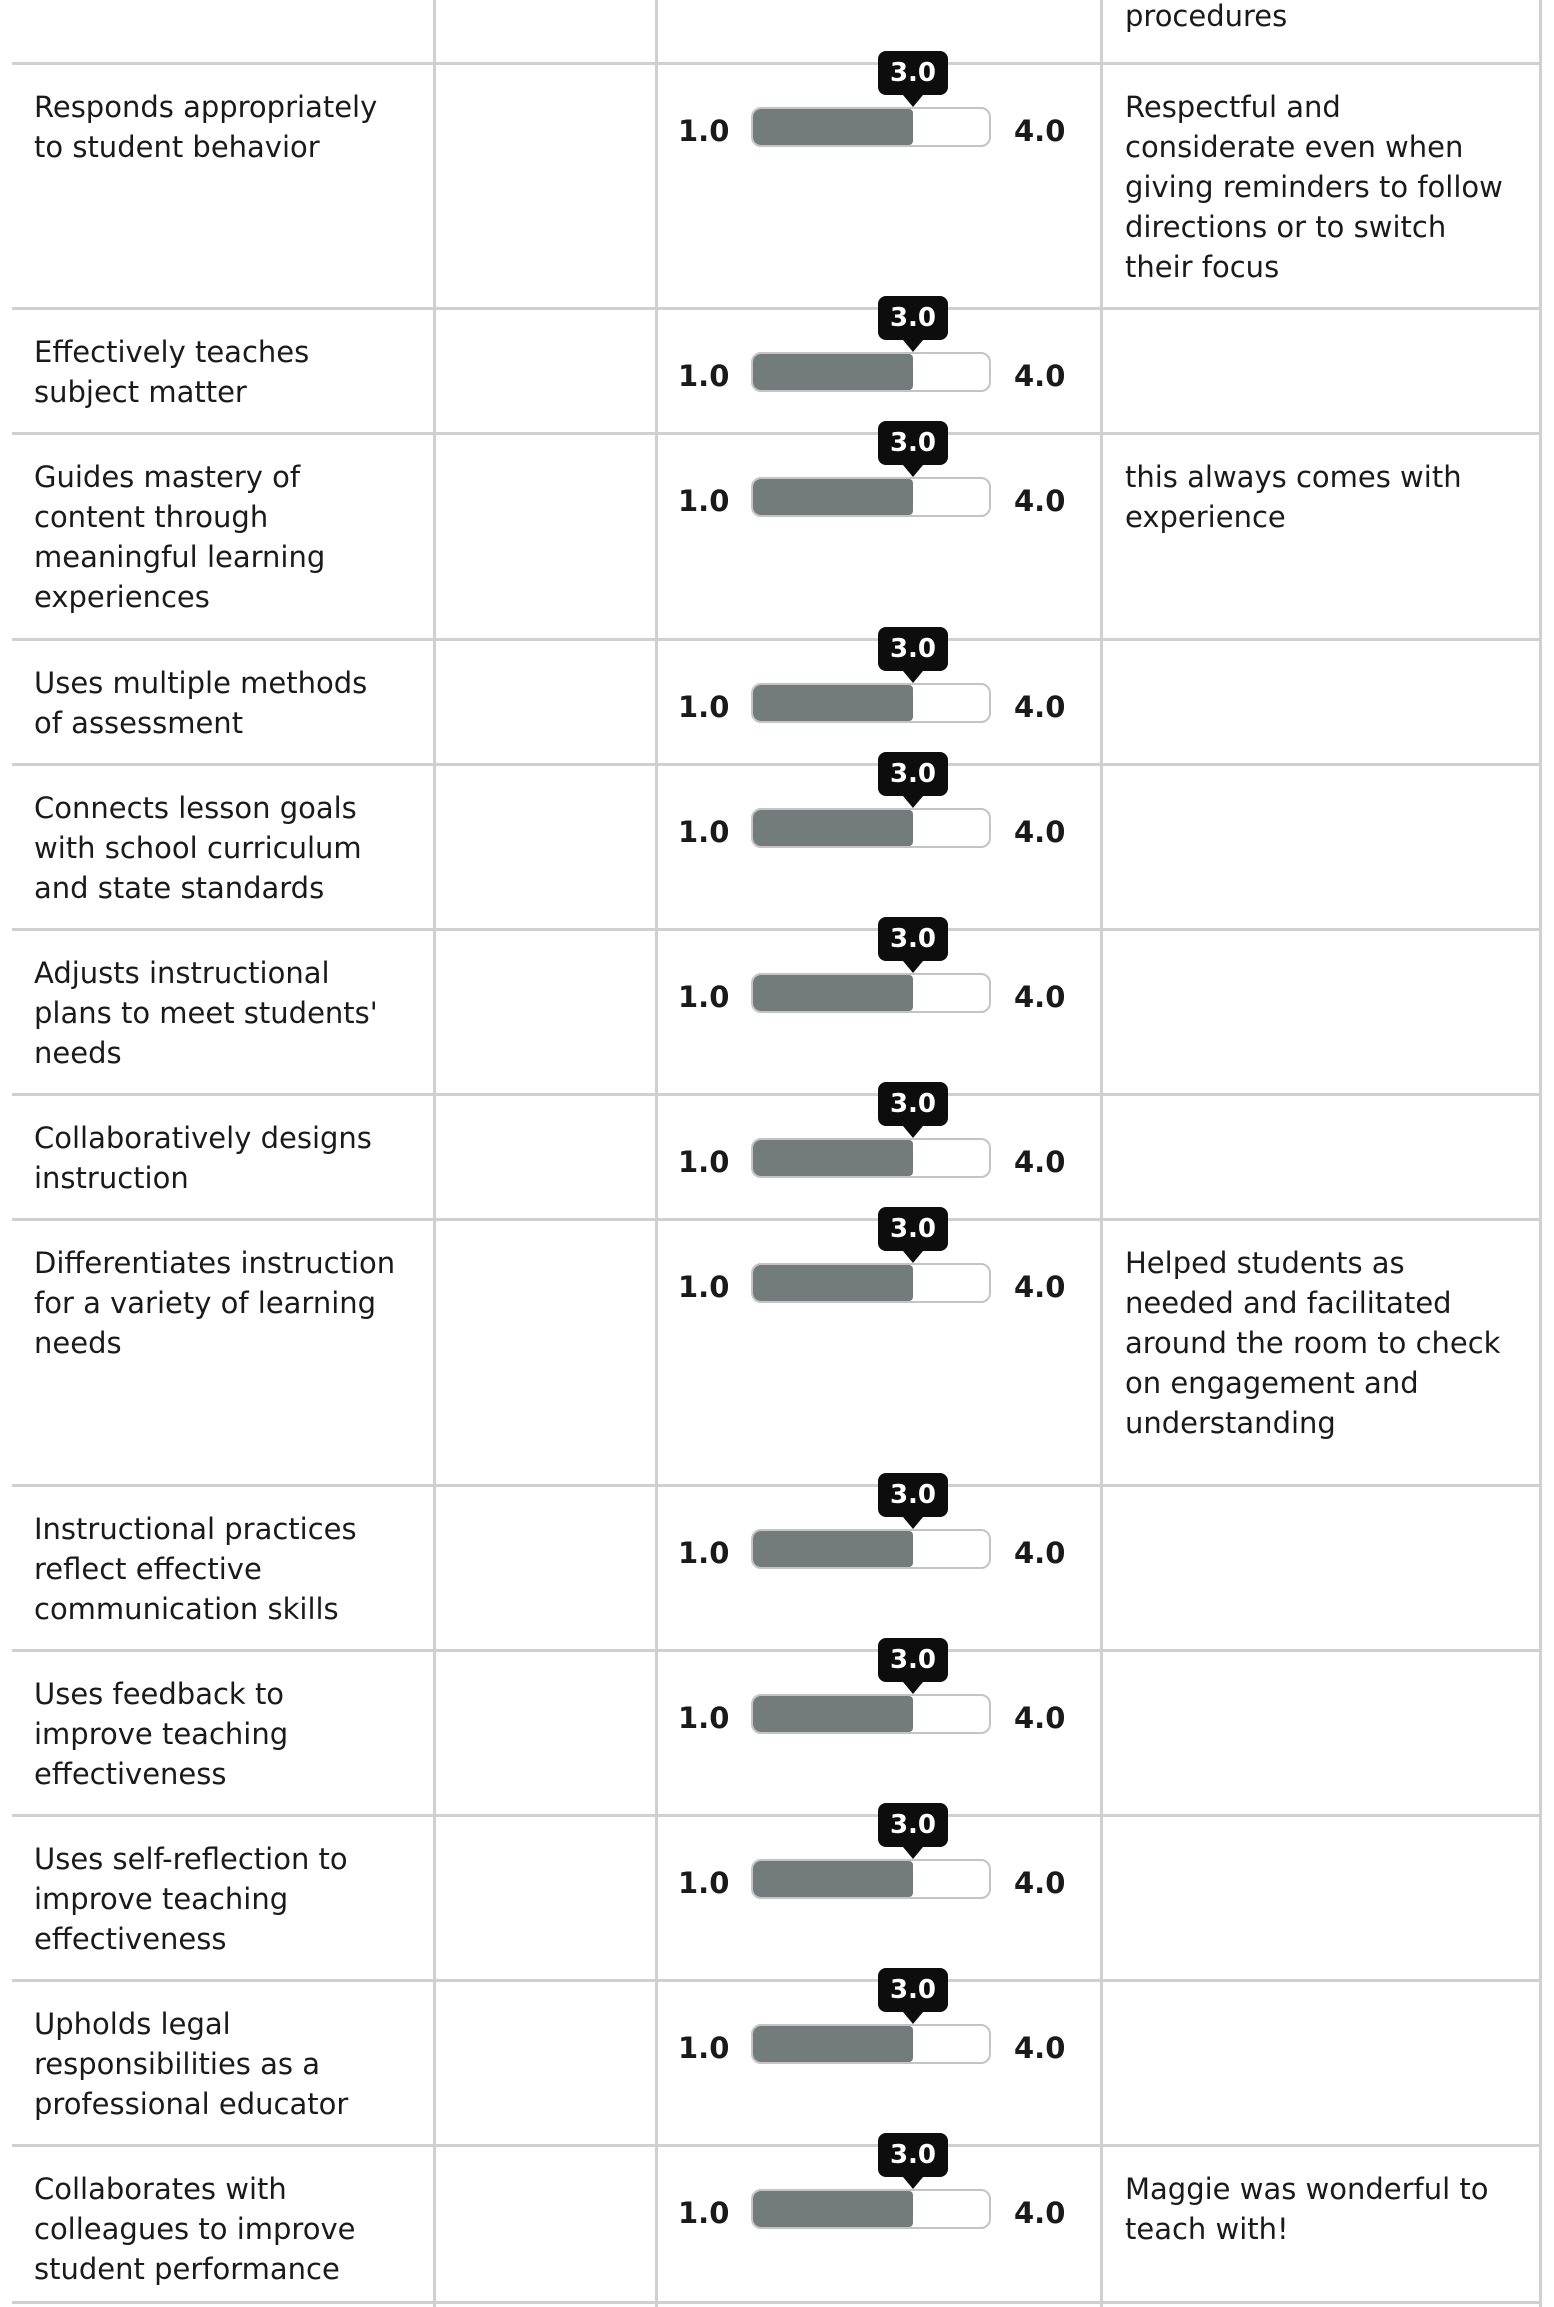 This screenshot has width=1554, height=2307. I want to click on criterion-cell: Uses multiple methods of assessment, so click(222, 702).